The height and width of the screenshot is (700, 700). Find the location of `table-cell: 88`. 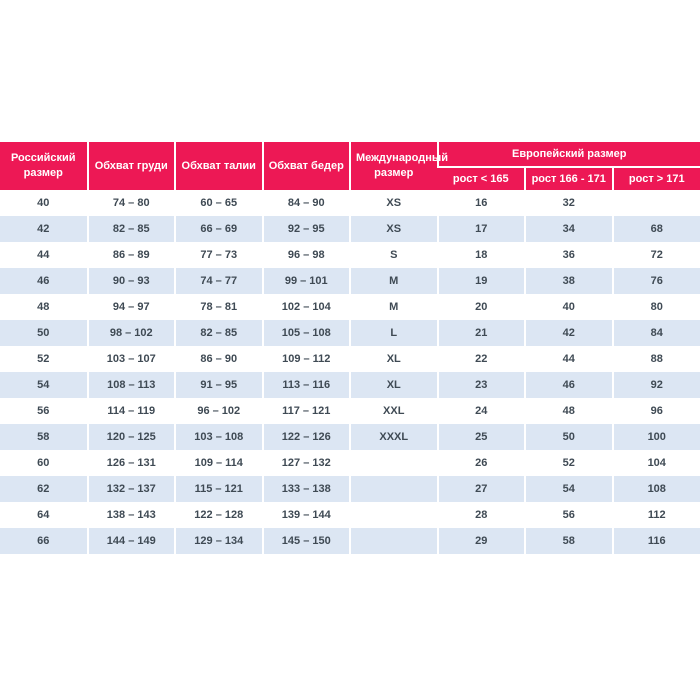

table-cell: 88 is located at coordinates (655, 359).